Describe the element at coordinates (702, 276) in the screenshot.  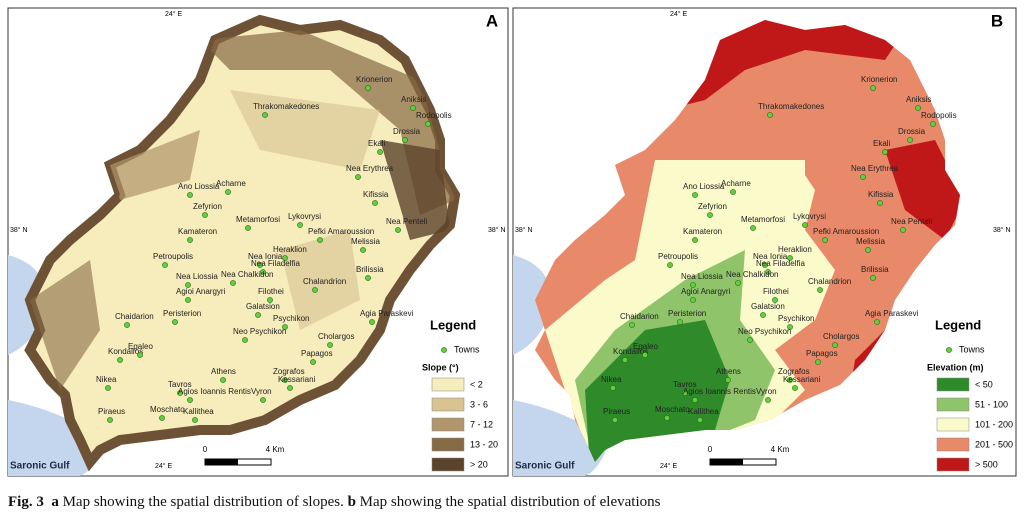
I see `town-label: Nea Liossia` at that location.